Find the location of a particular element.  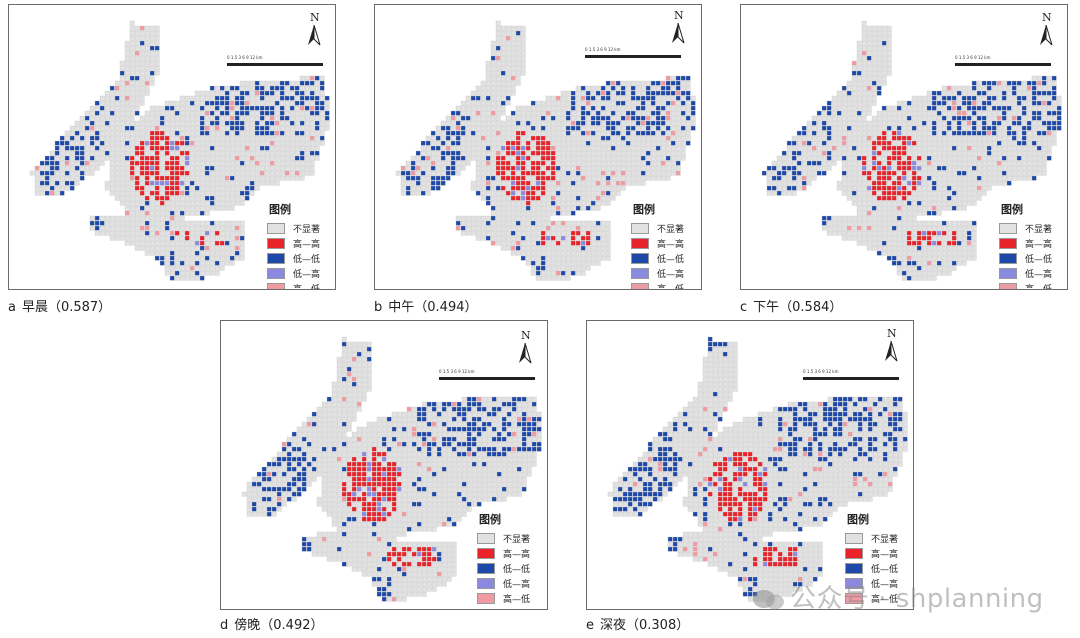

legend: 图例 不显著 高—高 低—低 低—高 高—低 is located at coordinates (1025, 245).